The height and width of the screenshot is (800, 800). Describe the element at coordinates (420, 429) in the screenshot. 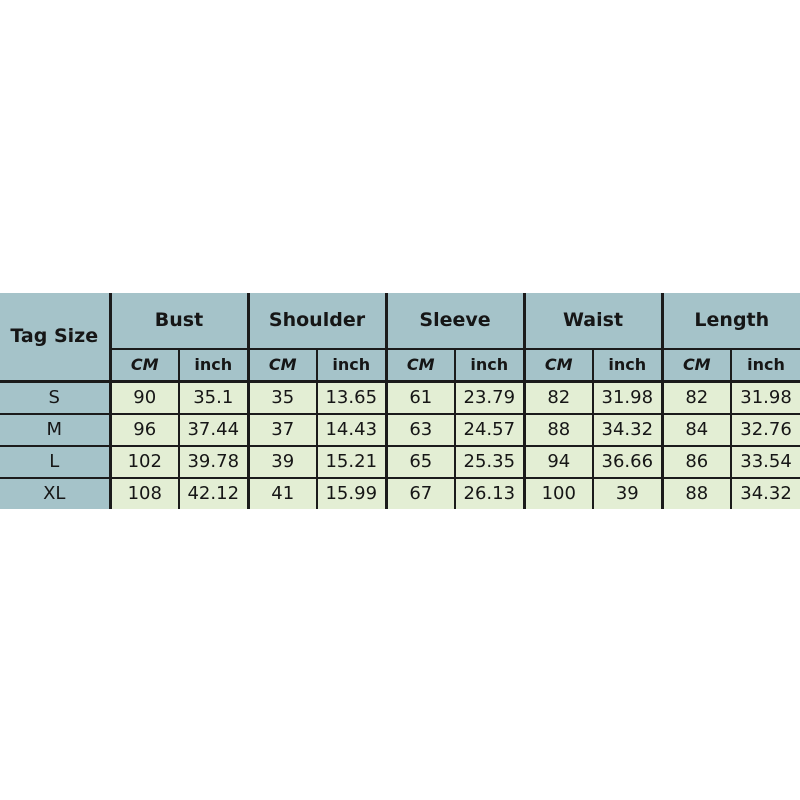

I see `value-cell: 63` at that location.